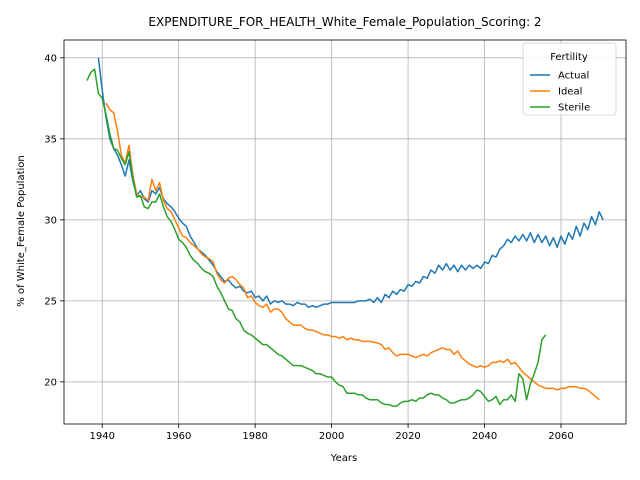 The image size is (640, 480). I want to click on x-axis: 1940 1960 1980 2000 2020 2040 2060, so click(332, 433).